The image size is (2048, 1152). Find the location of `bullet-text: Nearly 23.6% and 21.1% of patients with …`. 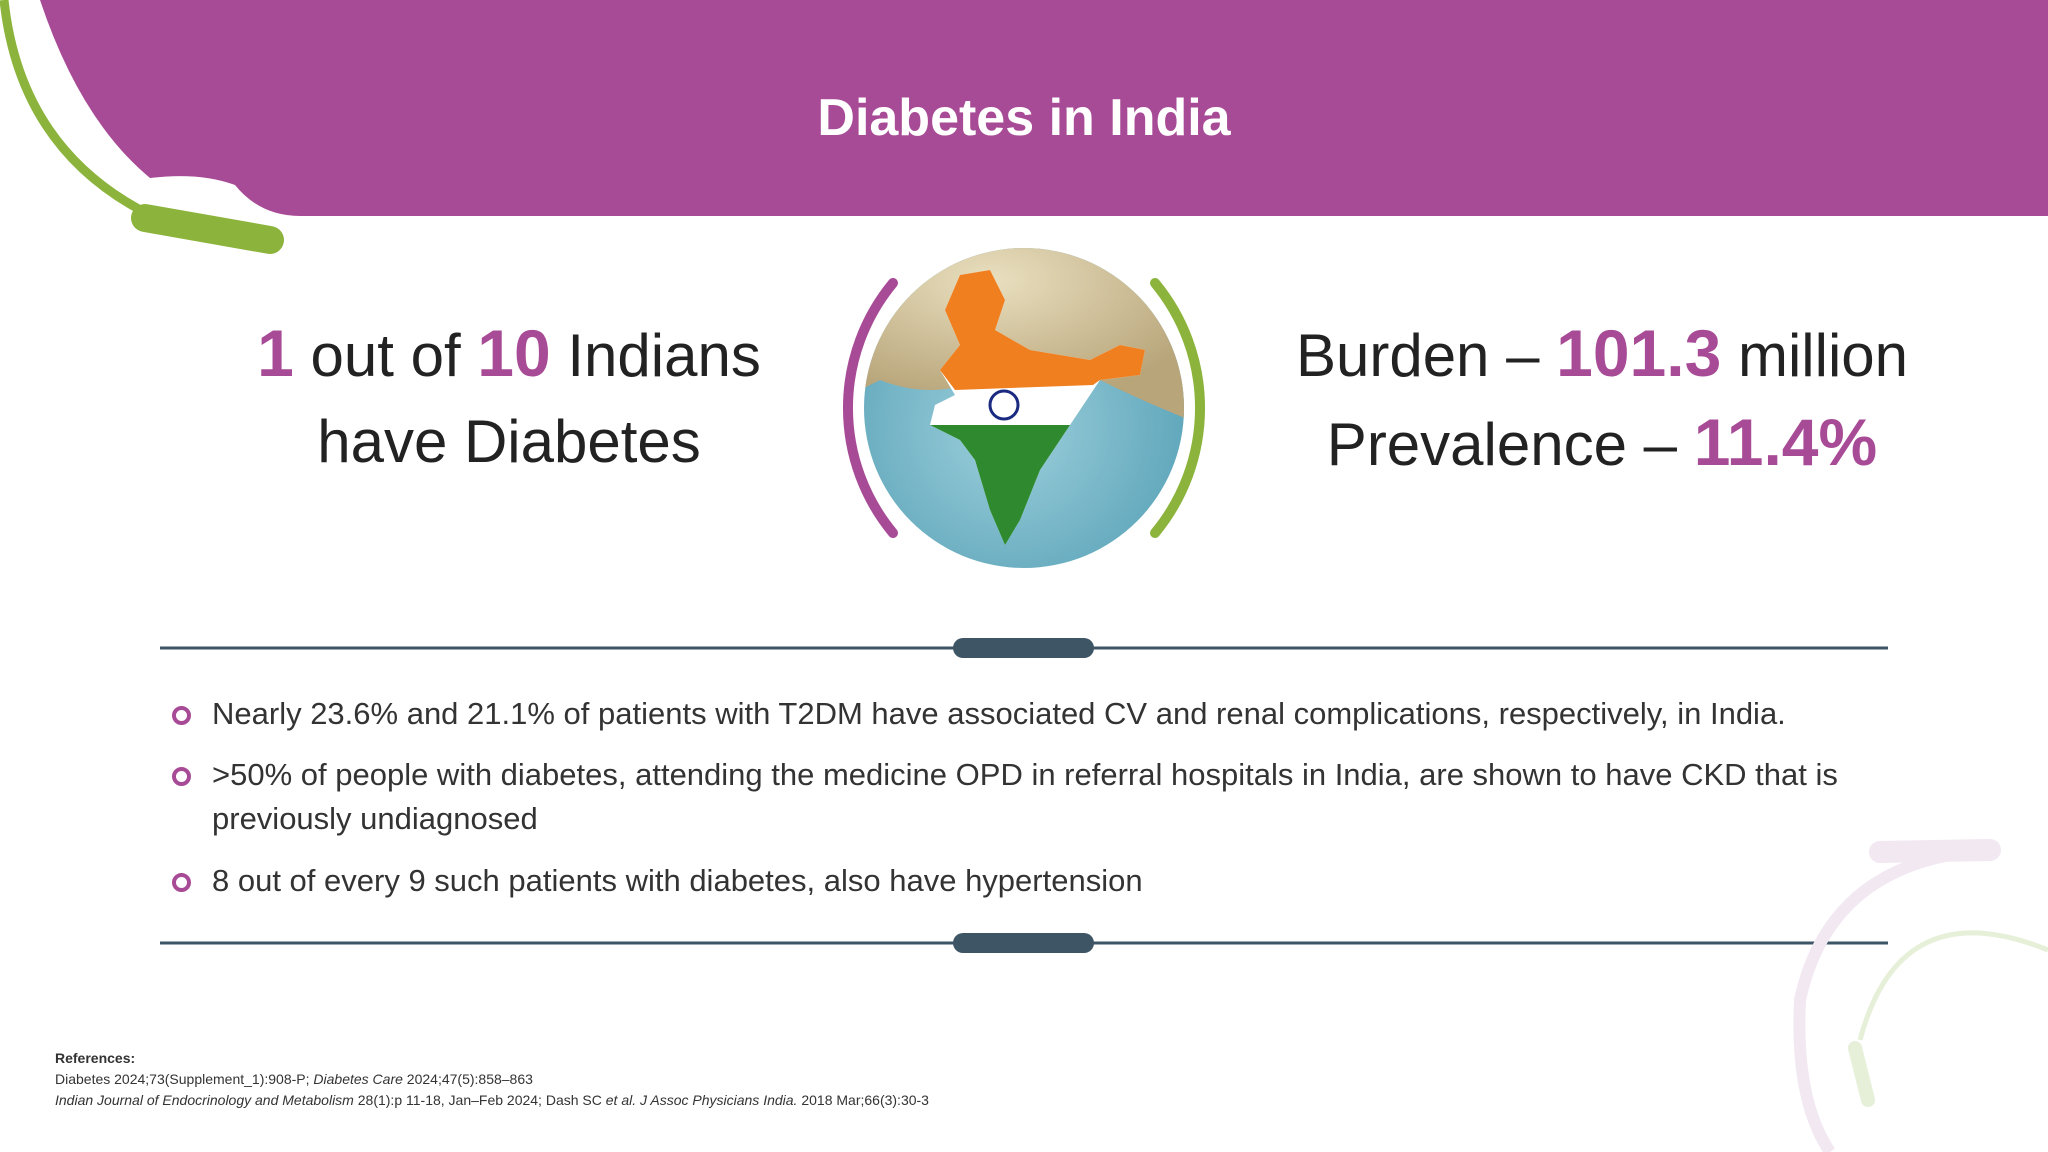

bullet-text: Nearly 23.6% and 21.1% of patients with … is located at coordinates (999, 713).